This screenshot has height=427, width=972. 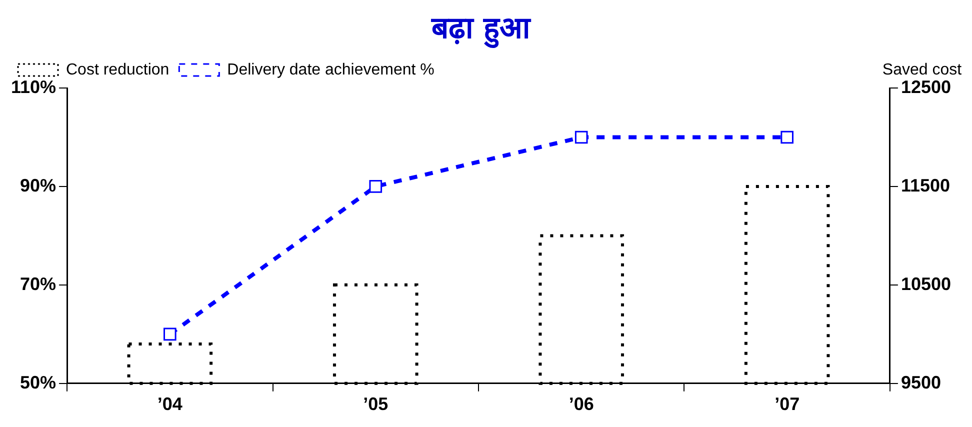 I want to click on y2-tick-label: 10500, so click(x=926, y=284).